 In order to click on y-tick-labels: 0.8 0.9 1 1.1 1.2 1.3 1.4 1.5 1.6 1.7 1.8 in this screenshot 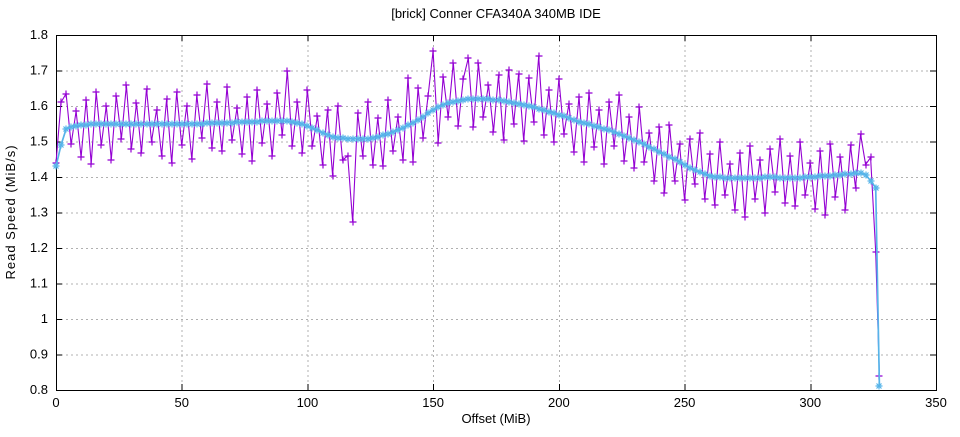, I will do `click(39, 212)`.